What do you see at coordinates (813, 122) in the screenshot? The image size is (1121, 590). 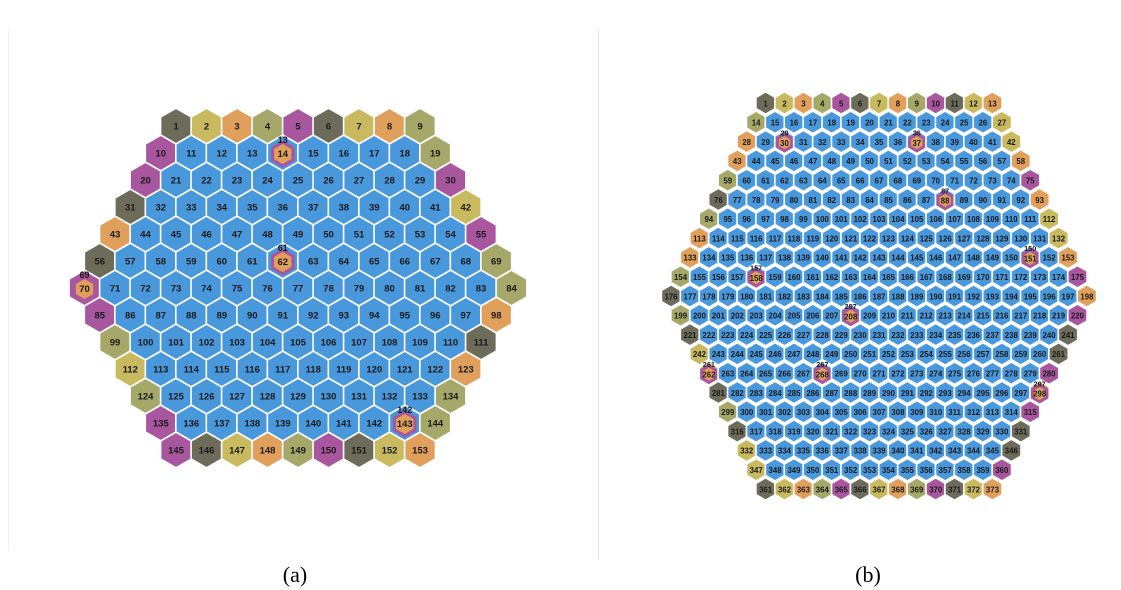 I see `assembly-cell: 17` at bounding box center [813, 122].